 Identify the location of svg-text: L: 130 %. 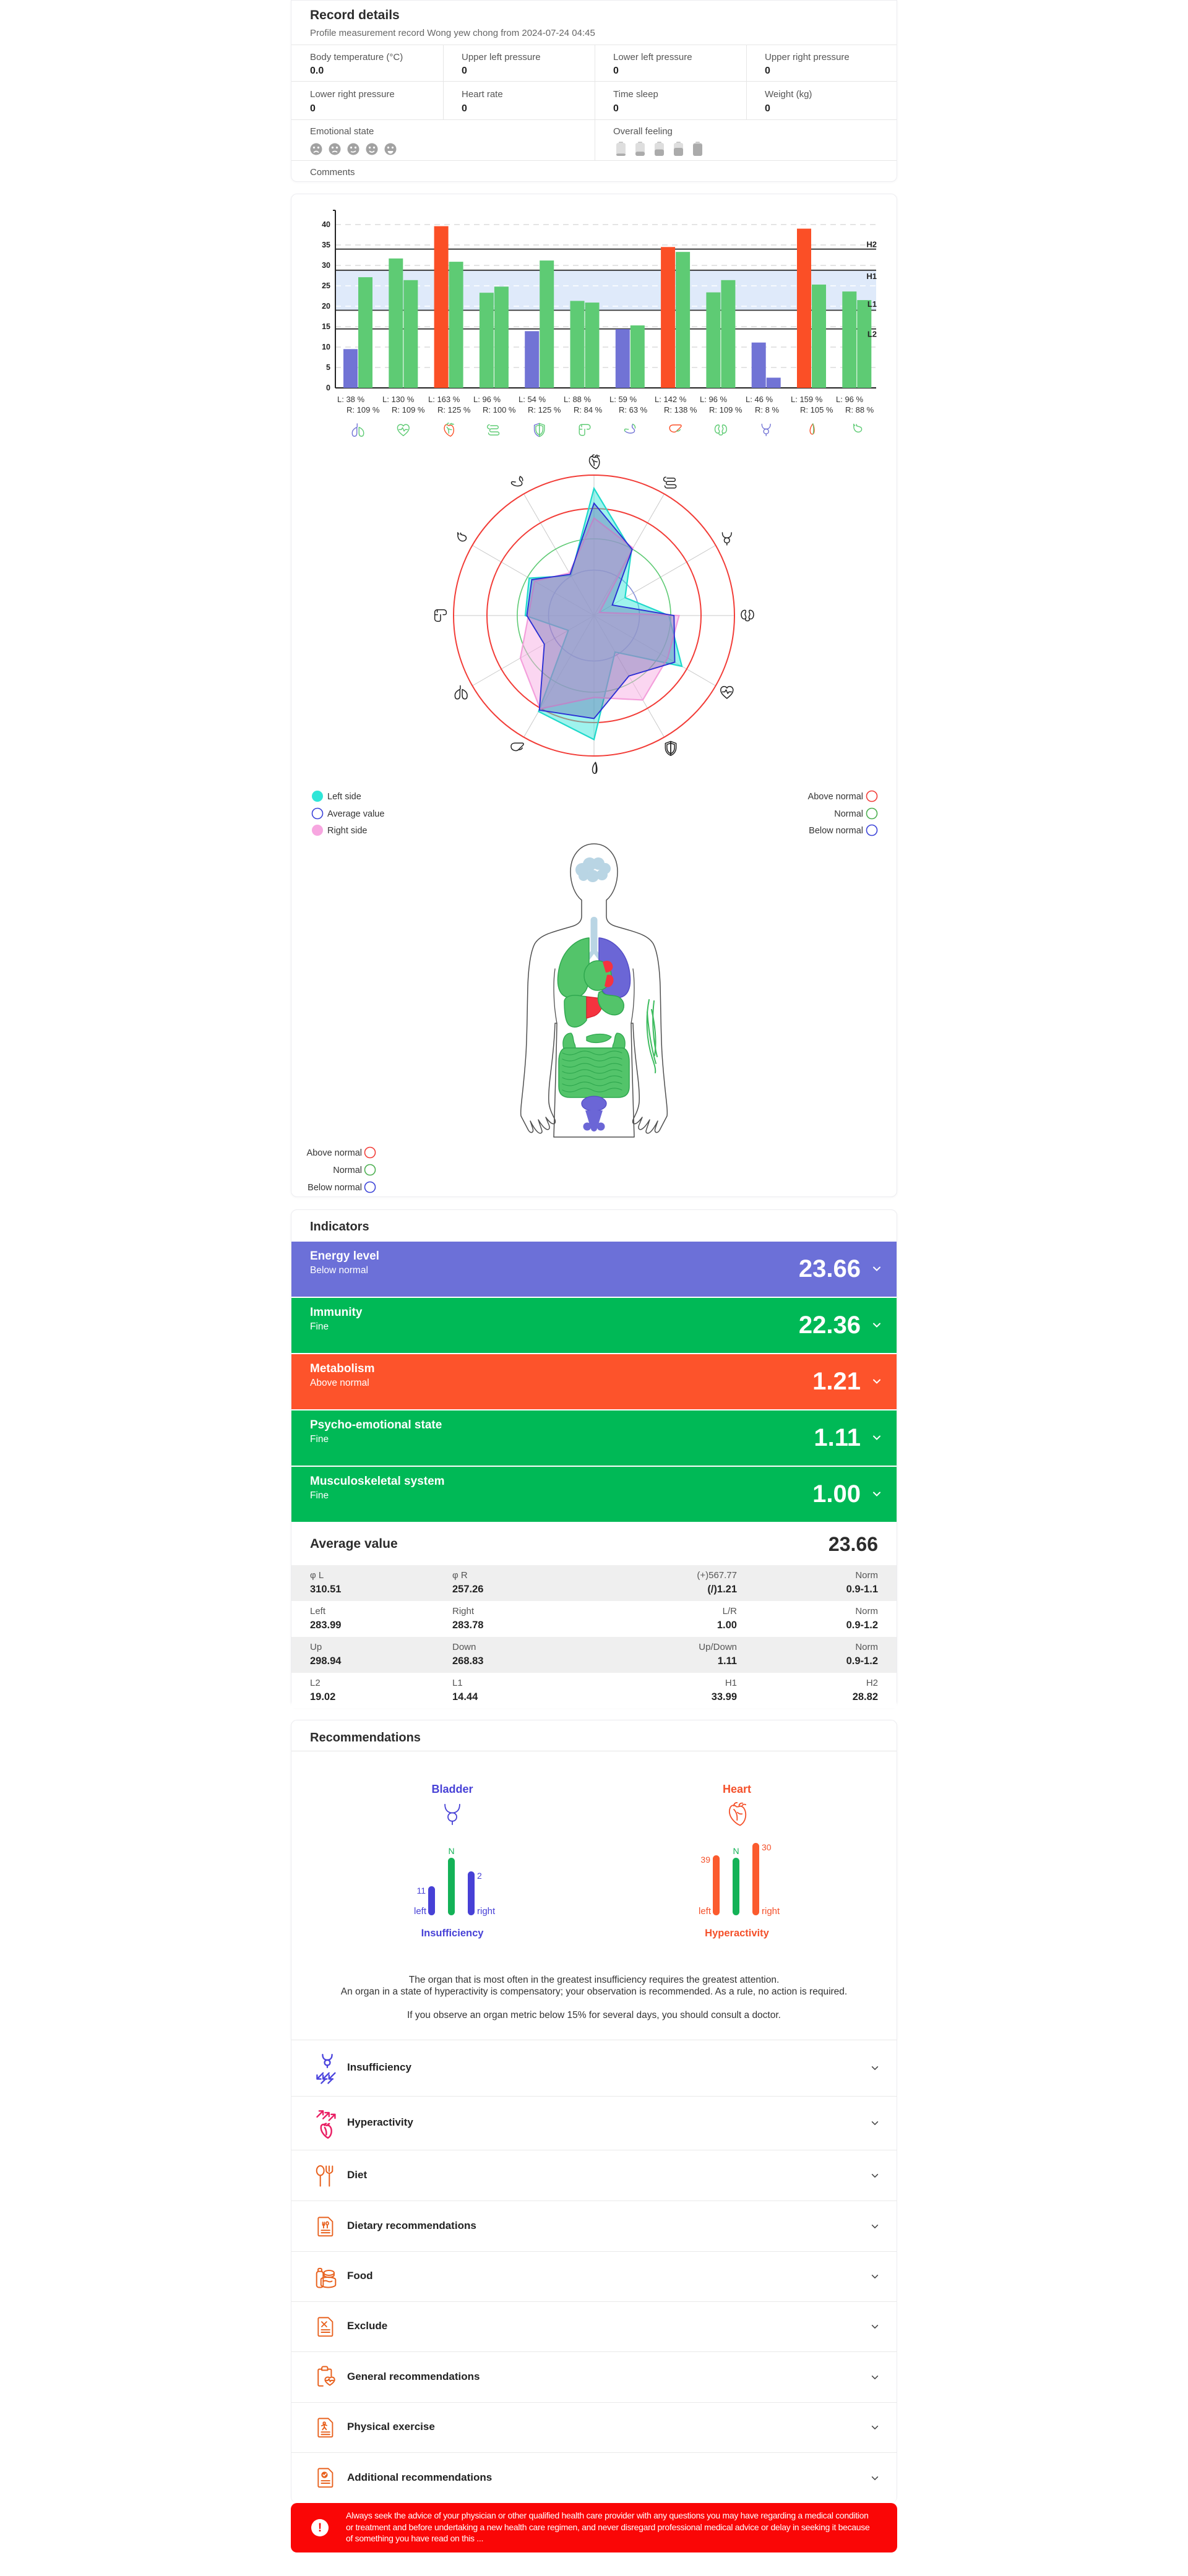
(398, 399).